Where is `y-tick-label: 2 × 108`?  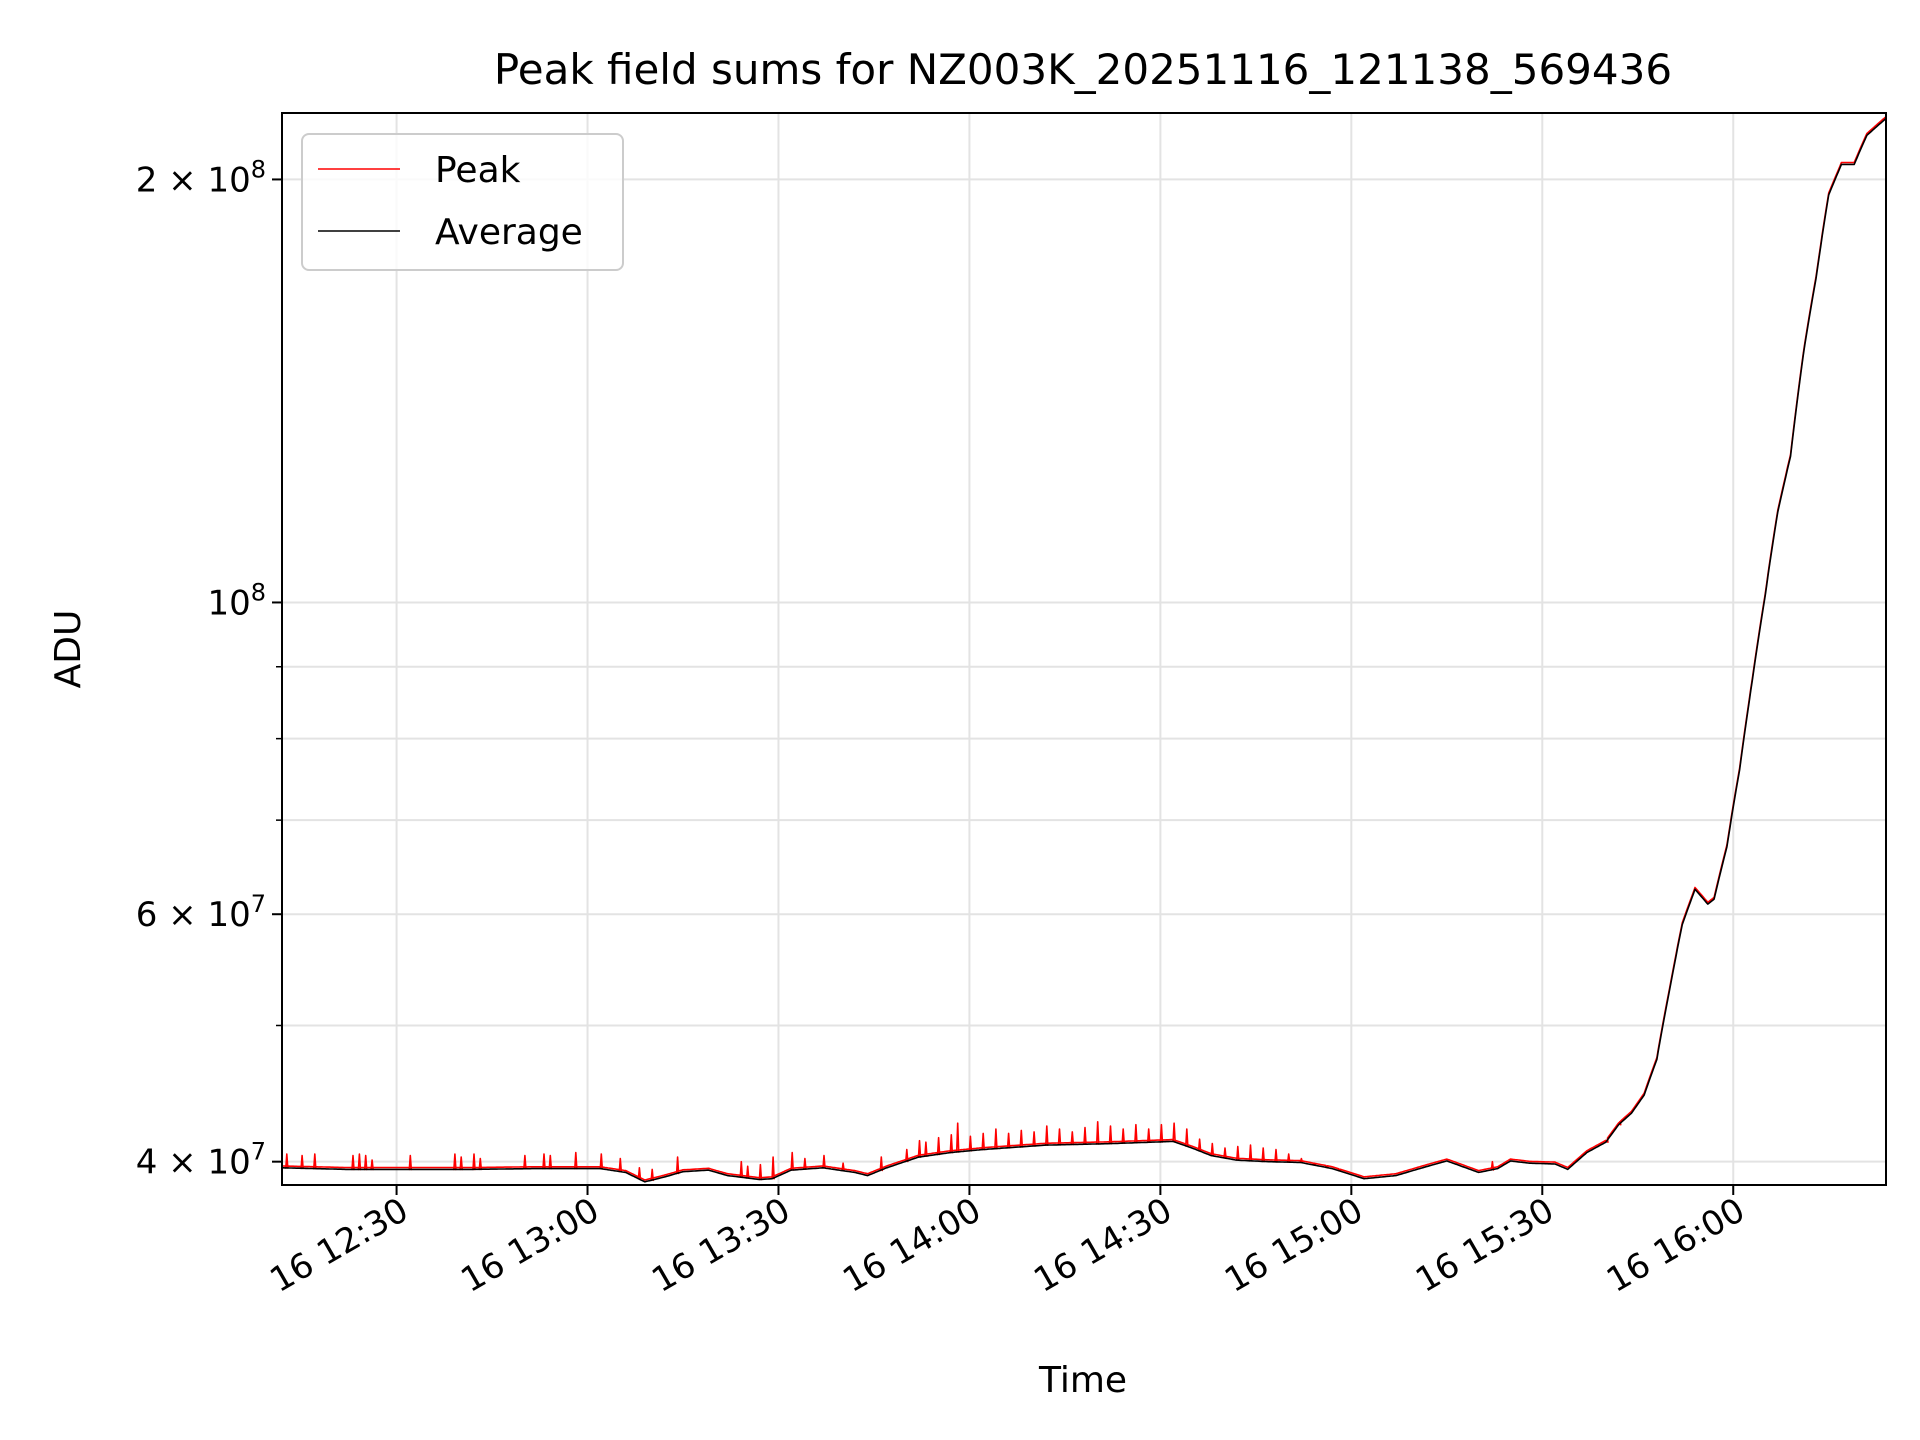 y-tick-label: 2 × 108 is located at coordinates (201, 177).